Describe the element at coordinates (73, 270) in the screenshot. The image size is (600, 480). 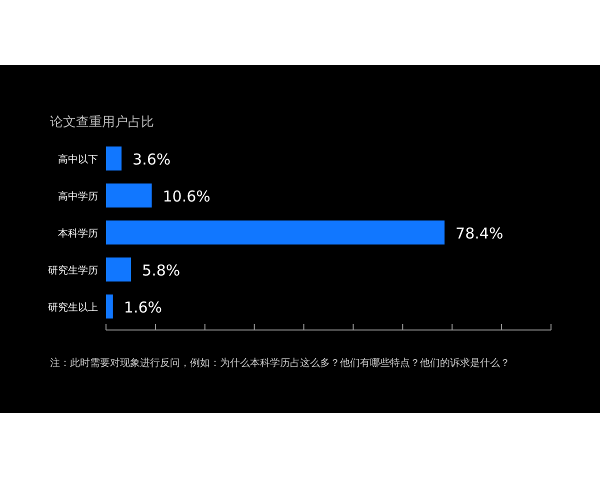
I see `y-tick-label: 研究生学历` at that location.